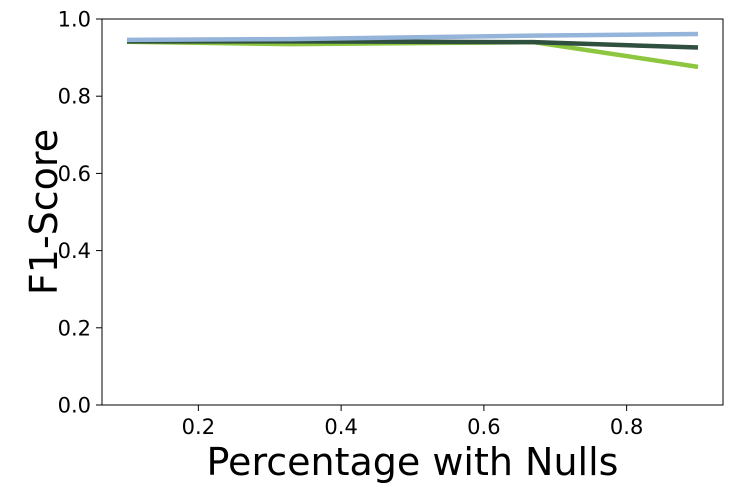 The height and width of the screenshot is (491, 733). What do you see at coordinates (74, 97) in the screenshot?
I see `y-tick-label: 0.8` at bounding box center [74, 97].